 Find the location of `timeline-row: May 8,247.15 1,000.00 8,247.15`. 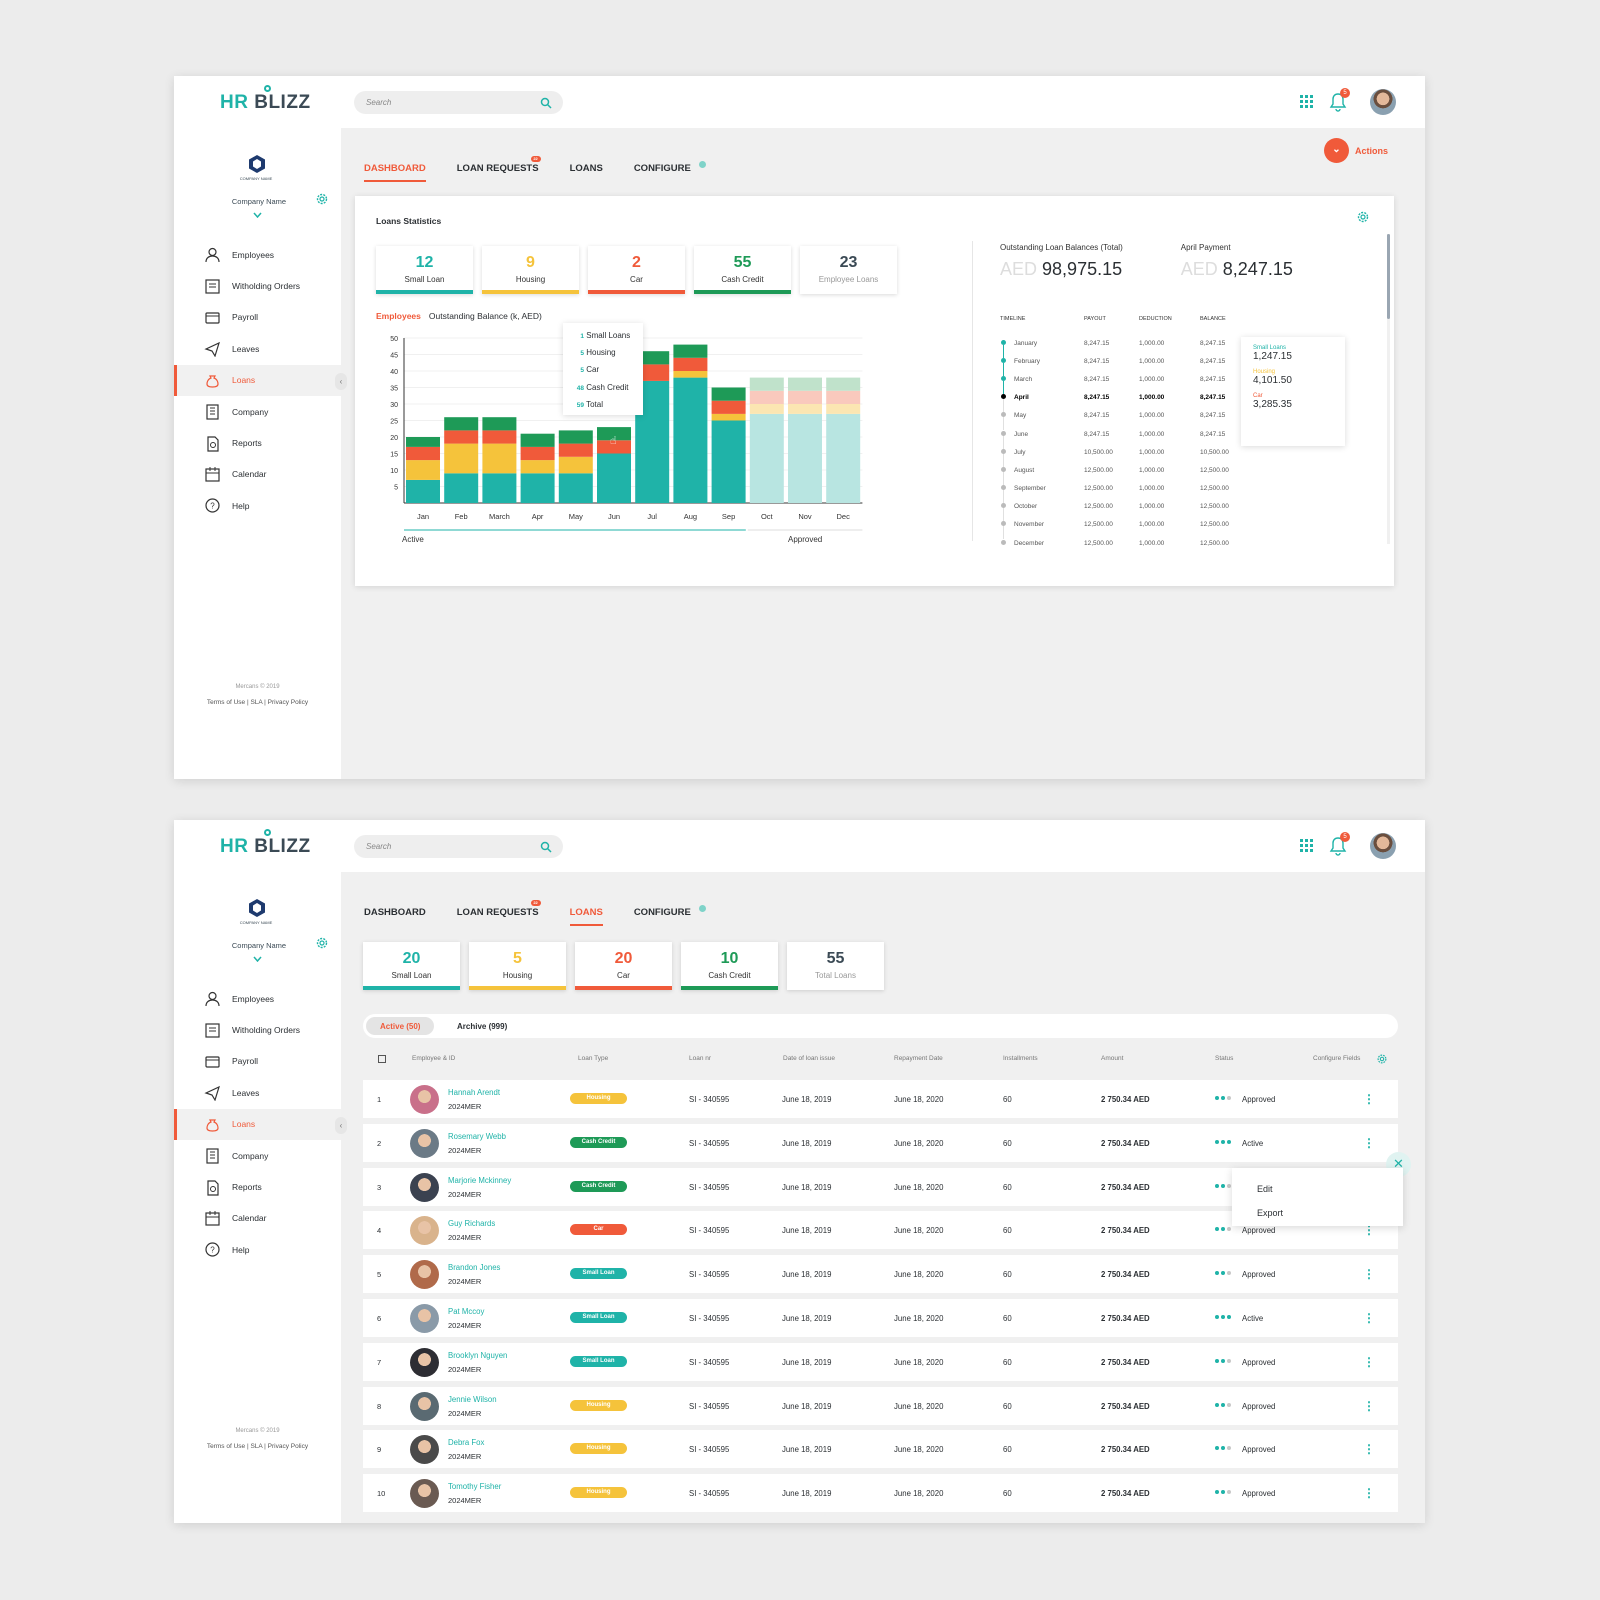

timeline-row: May 8,247.15 1,000.00 8,247.15 is located at coordinates (1122, 419).